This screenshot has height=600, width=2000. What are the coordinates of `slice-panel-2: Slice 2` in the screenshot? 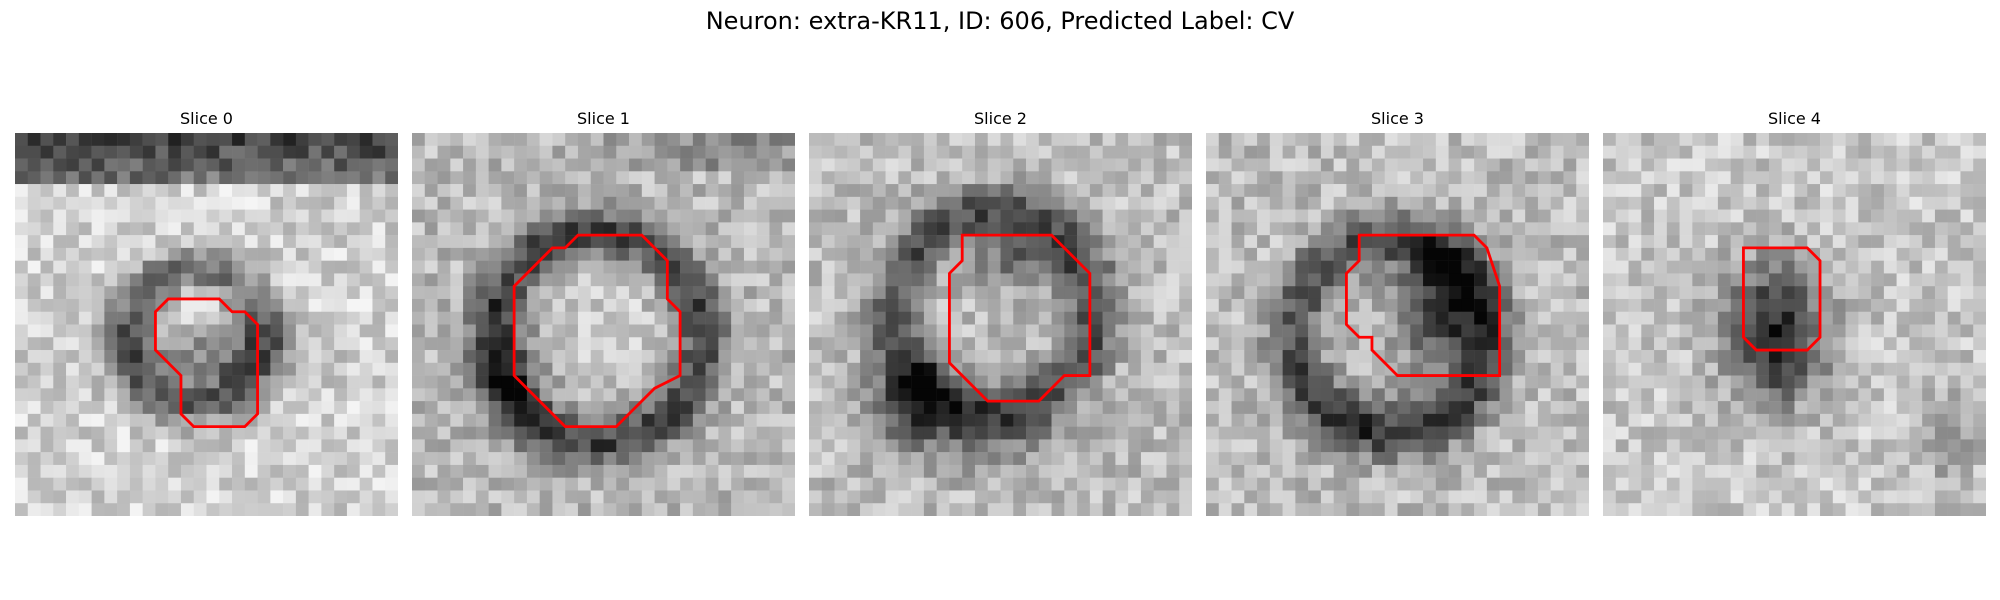 It's located at (1000, 312).